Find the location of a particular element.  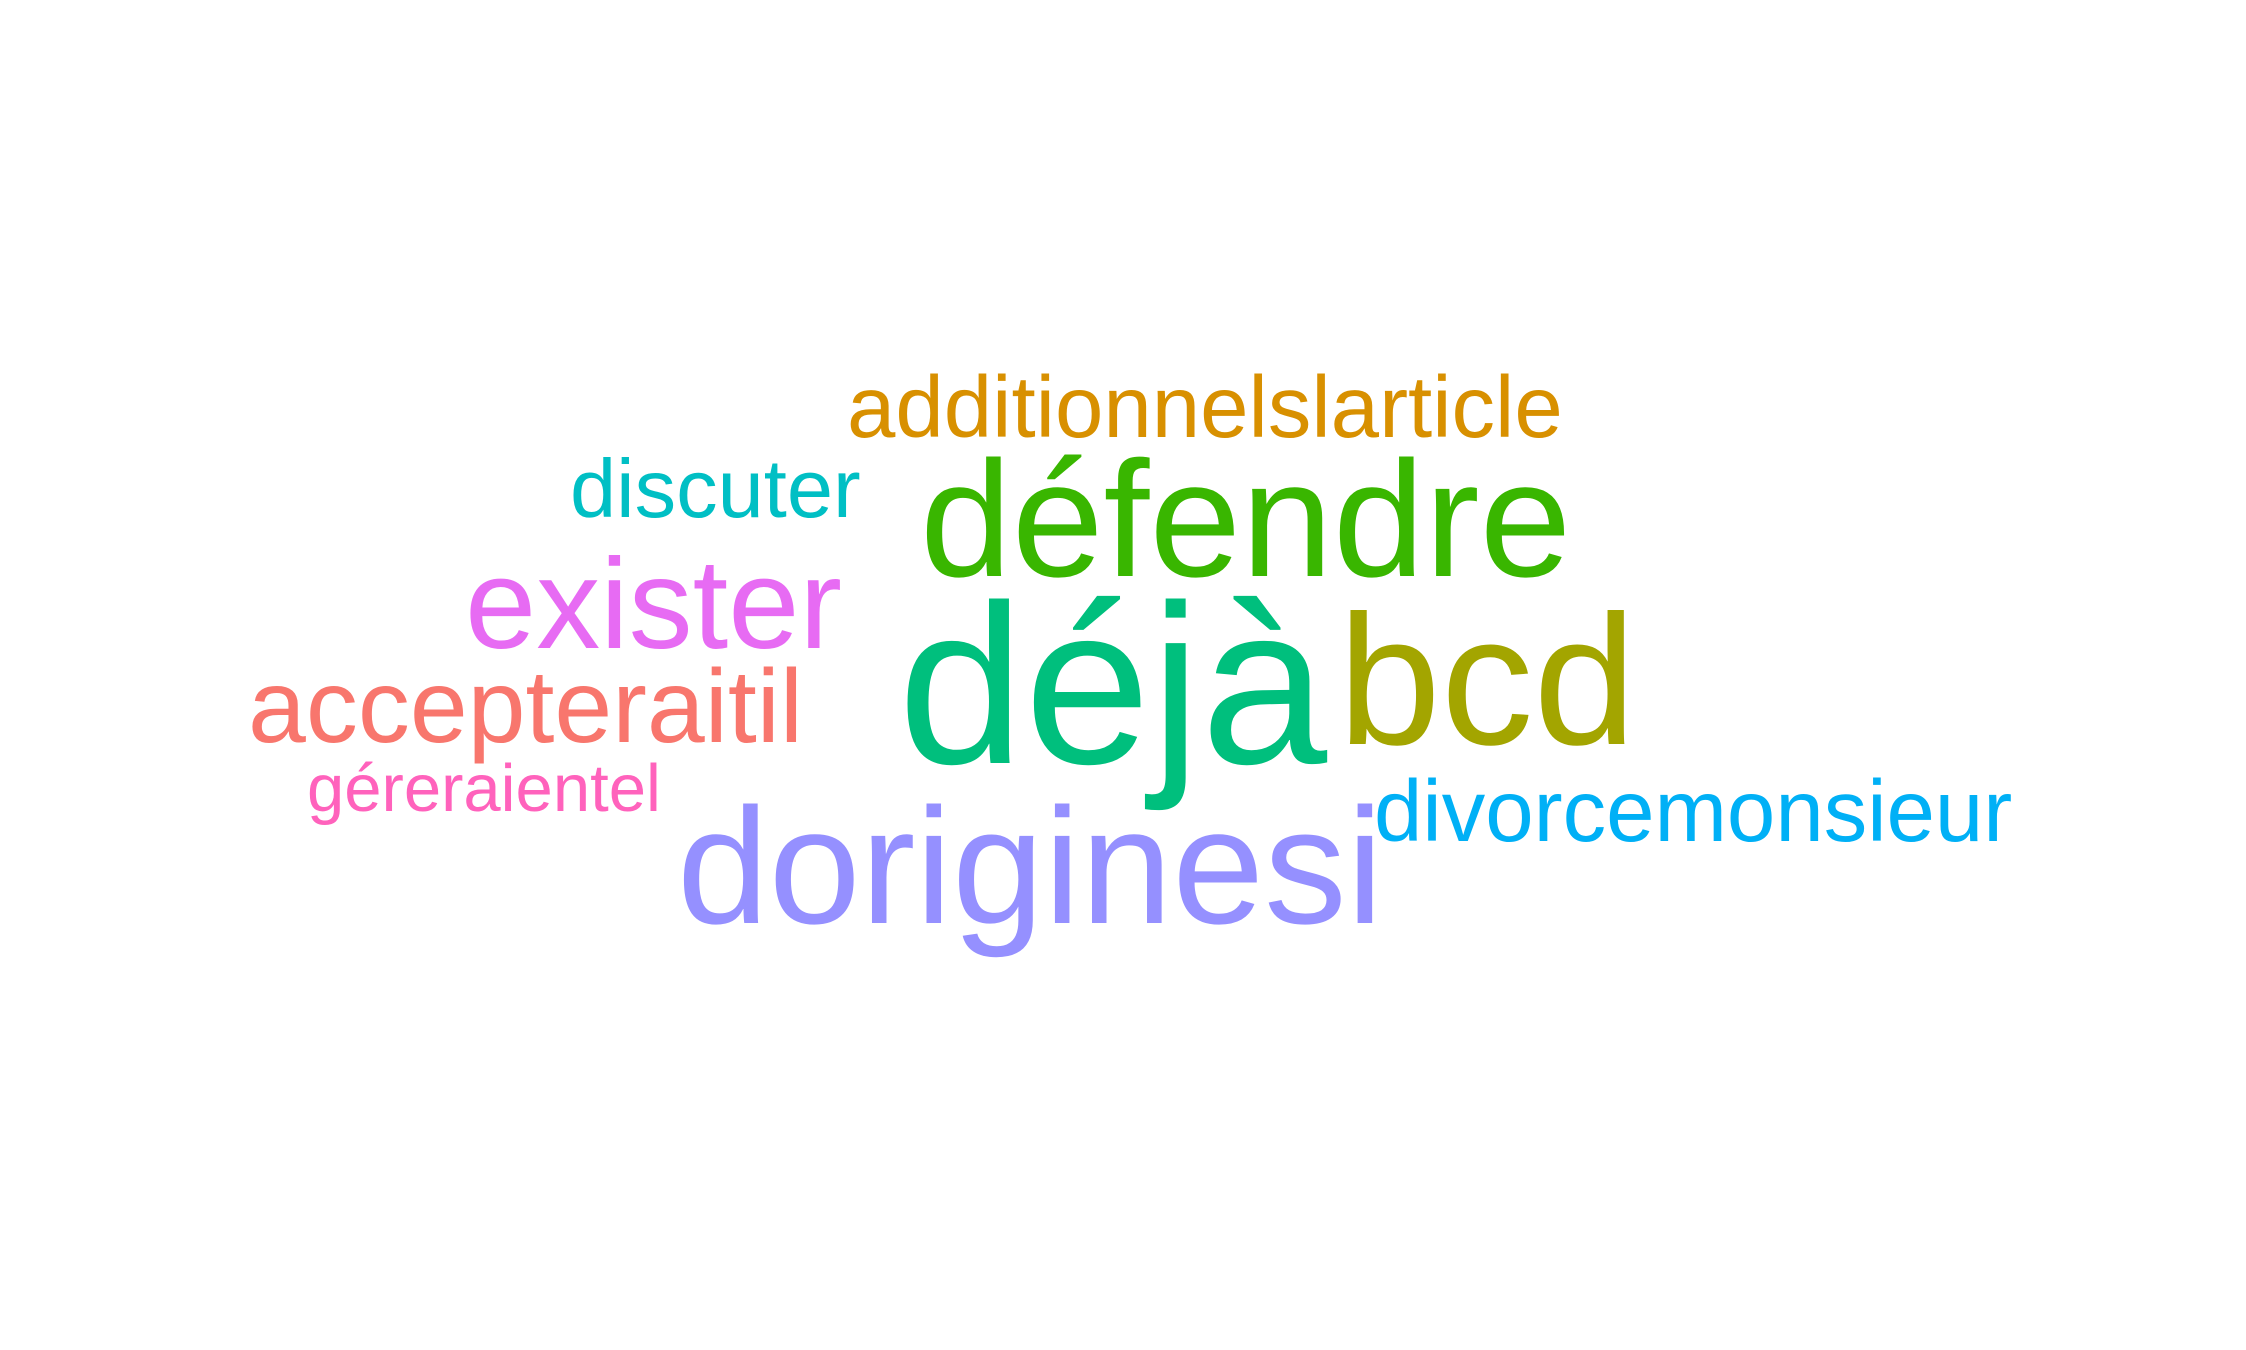

word-exister: exister is located at coordinates (653, 604).